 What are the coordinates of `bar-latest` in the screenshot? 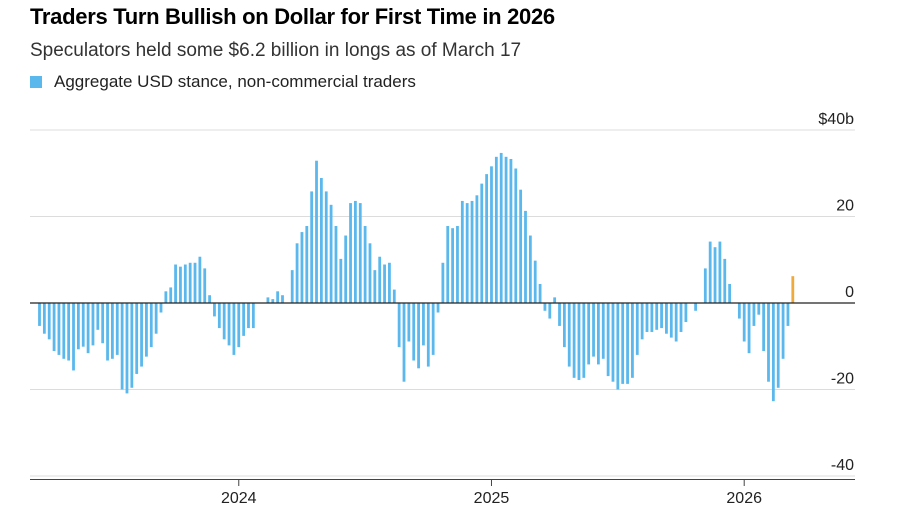 It's located at (793, 289).